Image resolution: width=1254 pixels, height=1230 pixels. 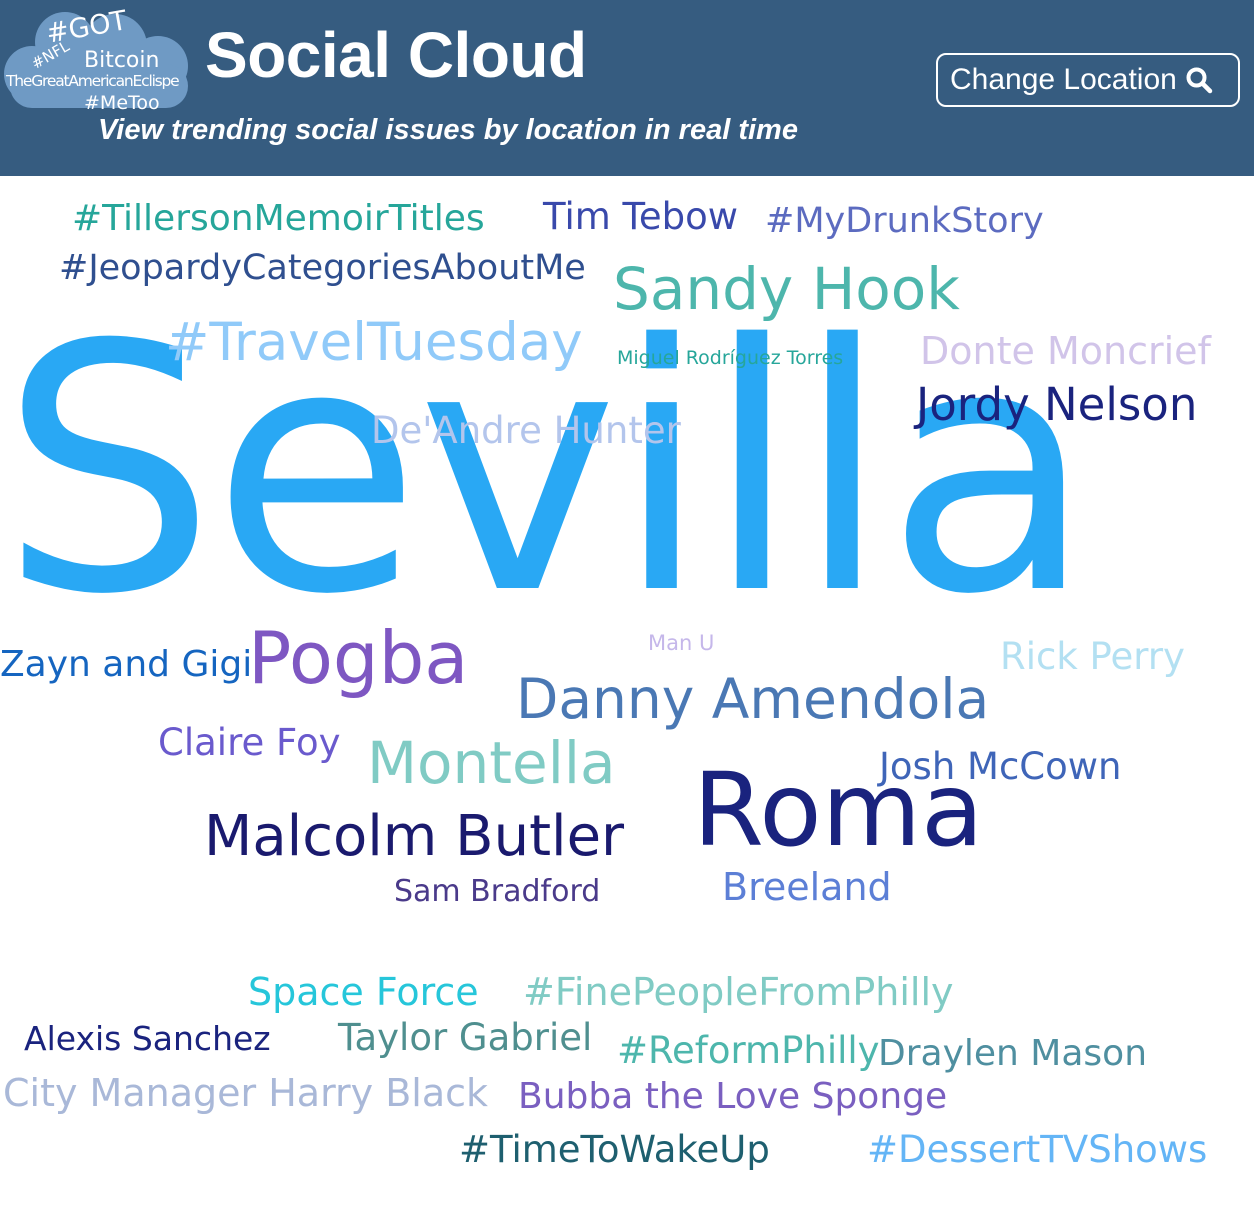 What do you see at coordinates (1013, 1053) in the screenshot?
I see `trend-word: Draylen Mason` at bounding box center [1013, 1053].